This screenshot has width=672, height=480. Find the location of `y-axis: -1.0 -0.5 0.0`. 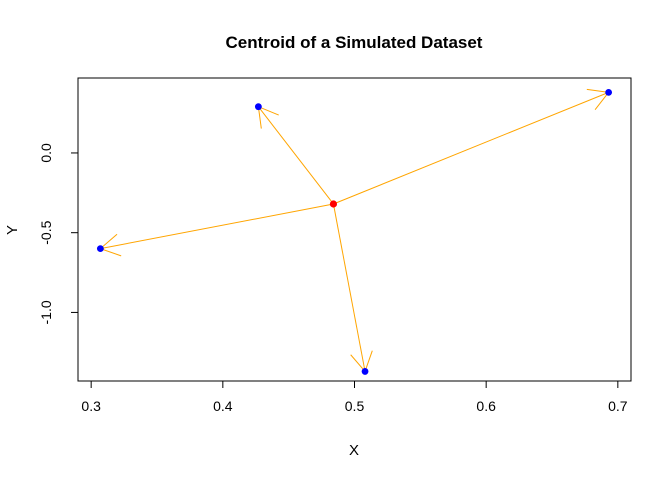

y-axis: -1.0 -0.5 0.0 is located at coordinates (58, 233).